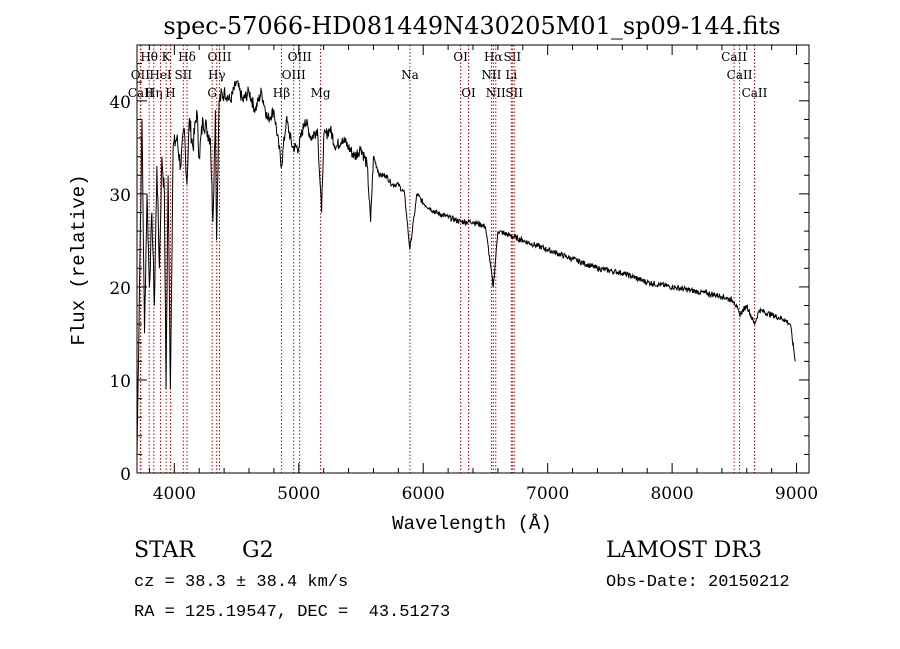 This screenshot has height=649, width=900. What do you see at coordinates (512, 57) in the screenshot?
I see `line-label-22: SII` at bounding box center [512, 57].